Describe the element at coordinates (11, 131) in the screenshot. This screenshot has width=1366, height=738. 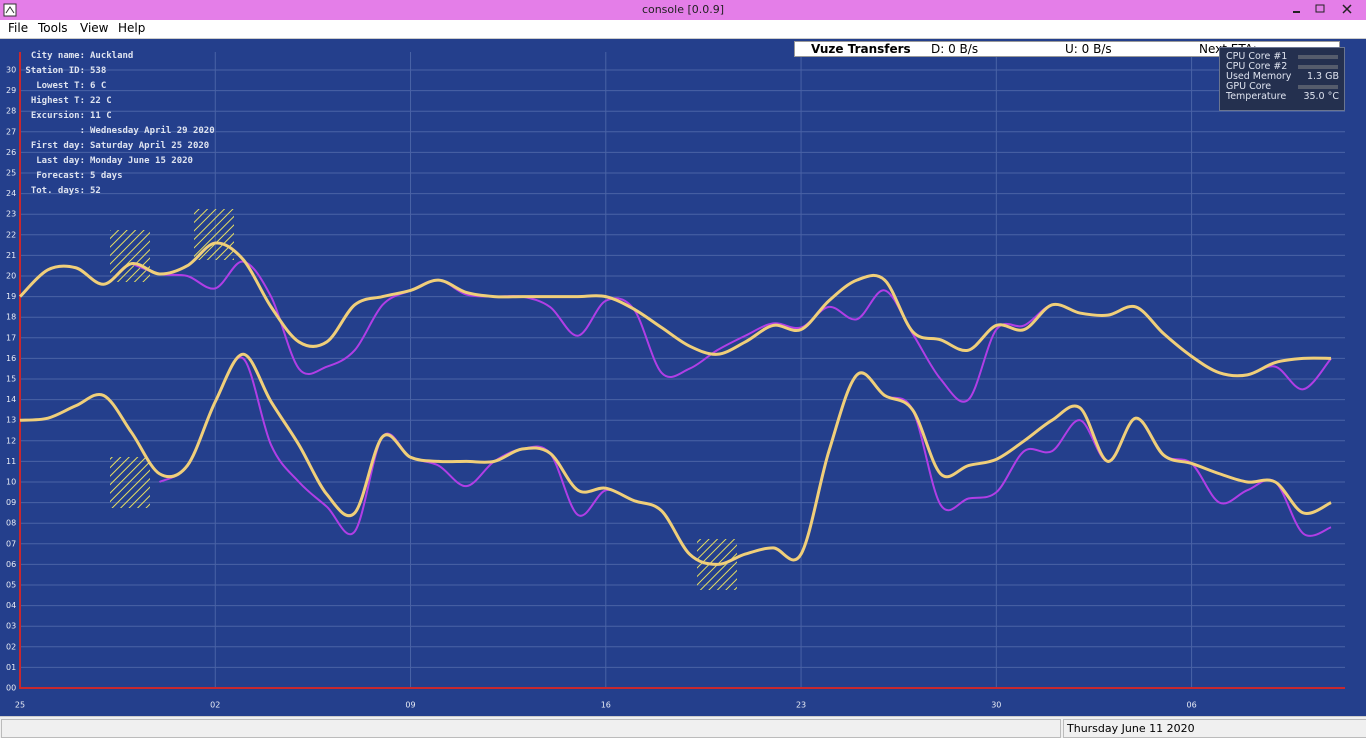
I see `y-tick-label: 27` at that location.